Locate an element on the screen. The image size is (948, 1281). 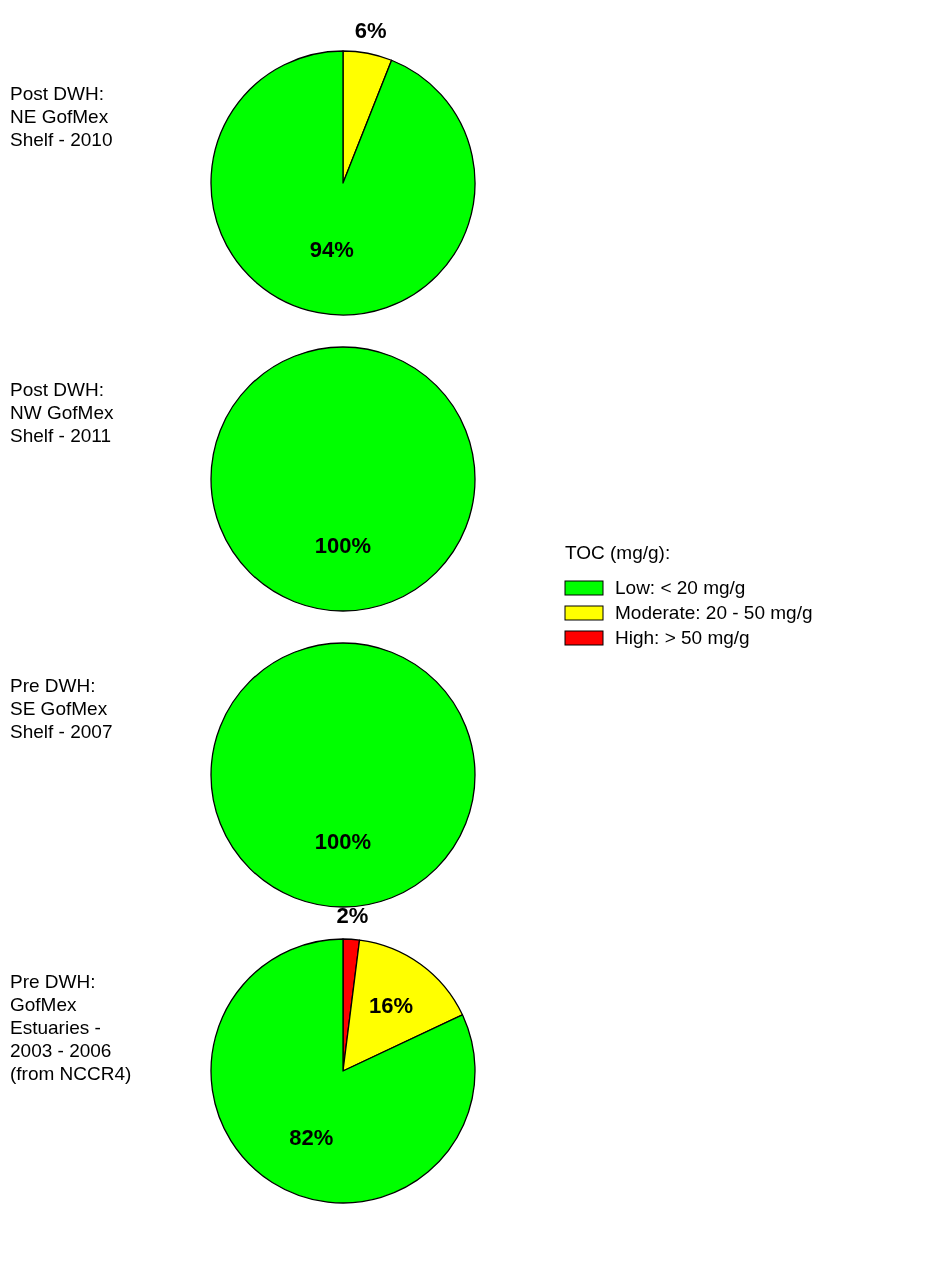
text: Post DWH: NE GofMex Shelf - 2010 is located at coordinates (61, 116).